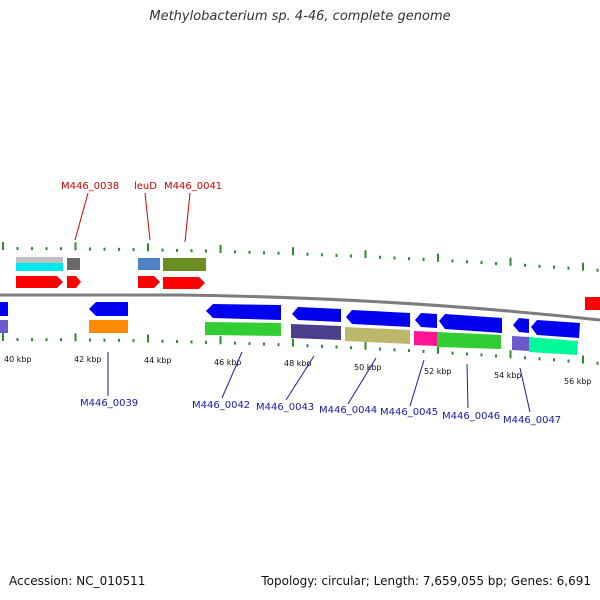 The image size is (600, 600). I want to click on gene-label-m446-0041: M446_0041, so click(193, 186).